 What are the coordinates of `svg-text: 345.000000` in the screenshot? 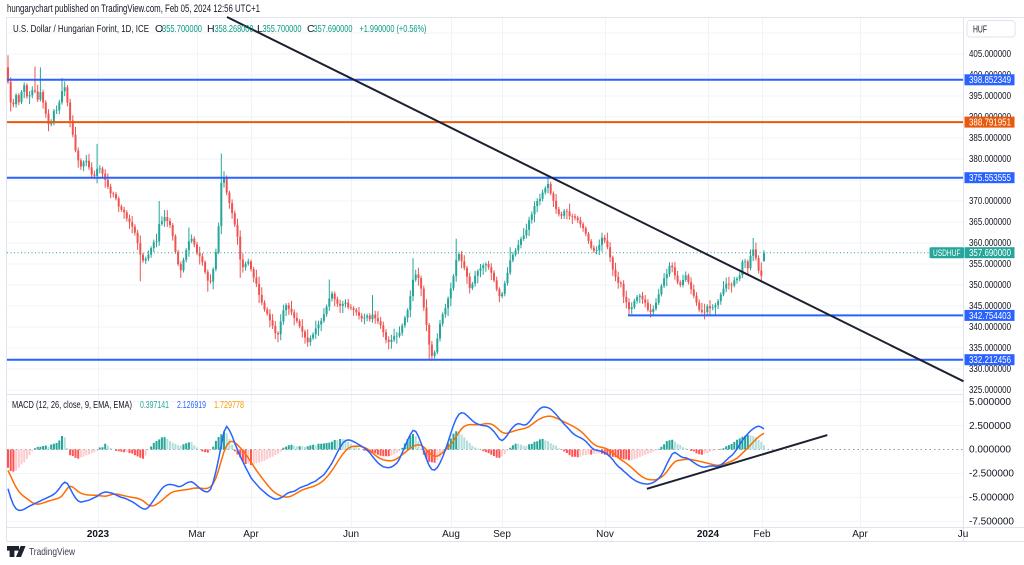 It's located at (990, 306).